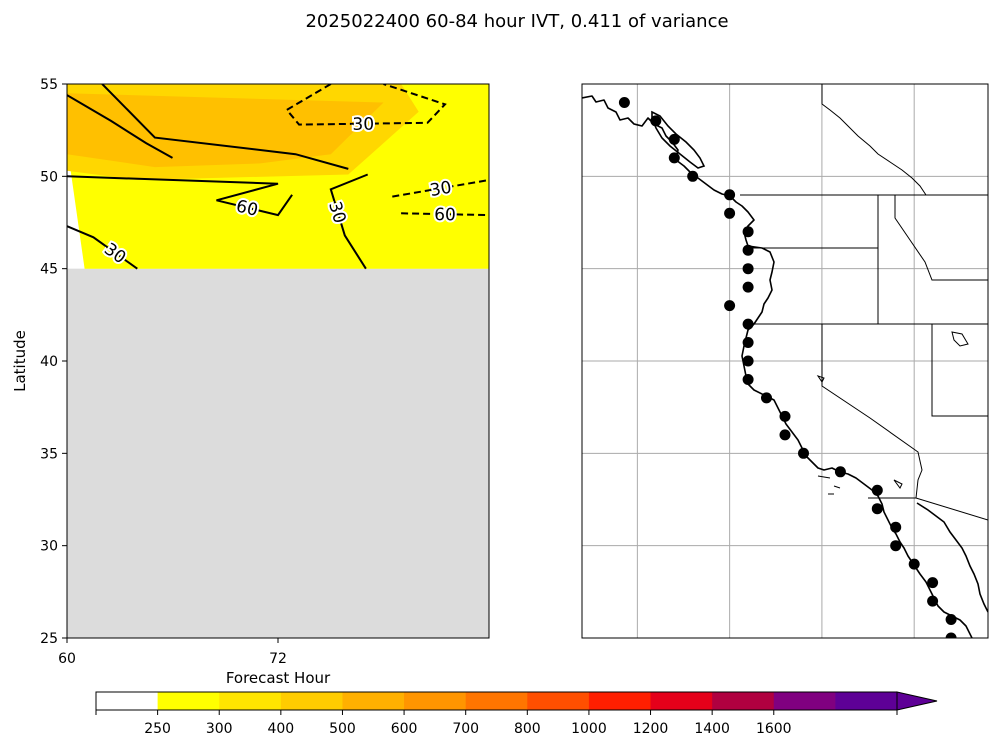 This screenshot has width=1000, height=749. Describe the element at coordinates (960, 339) in the screenshot. I see `great-salt-lake` at that location.